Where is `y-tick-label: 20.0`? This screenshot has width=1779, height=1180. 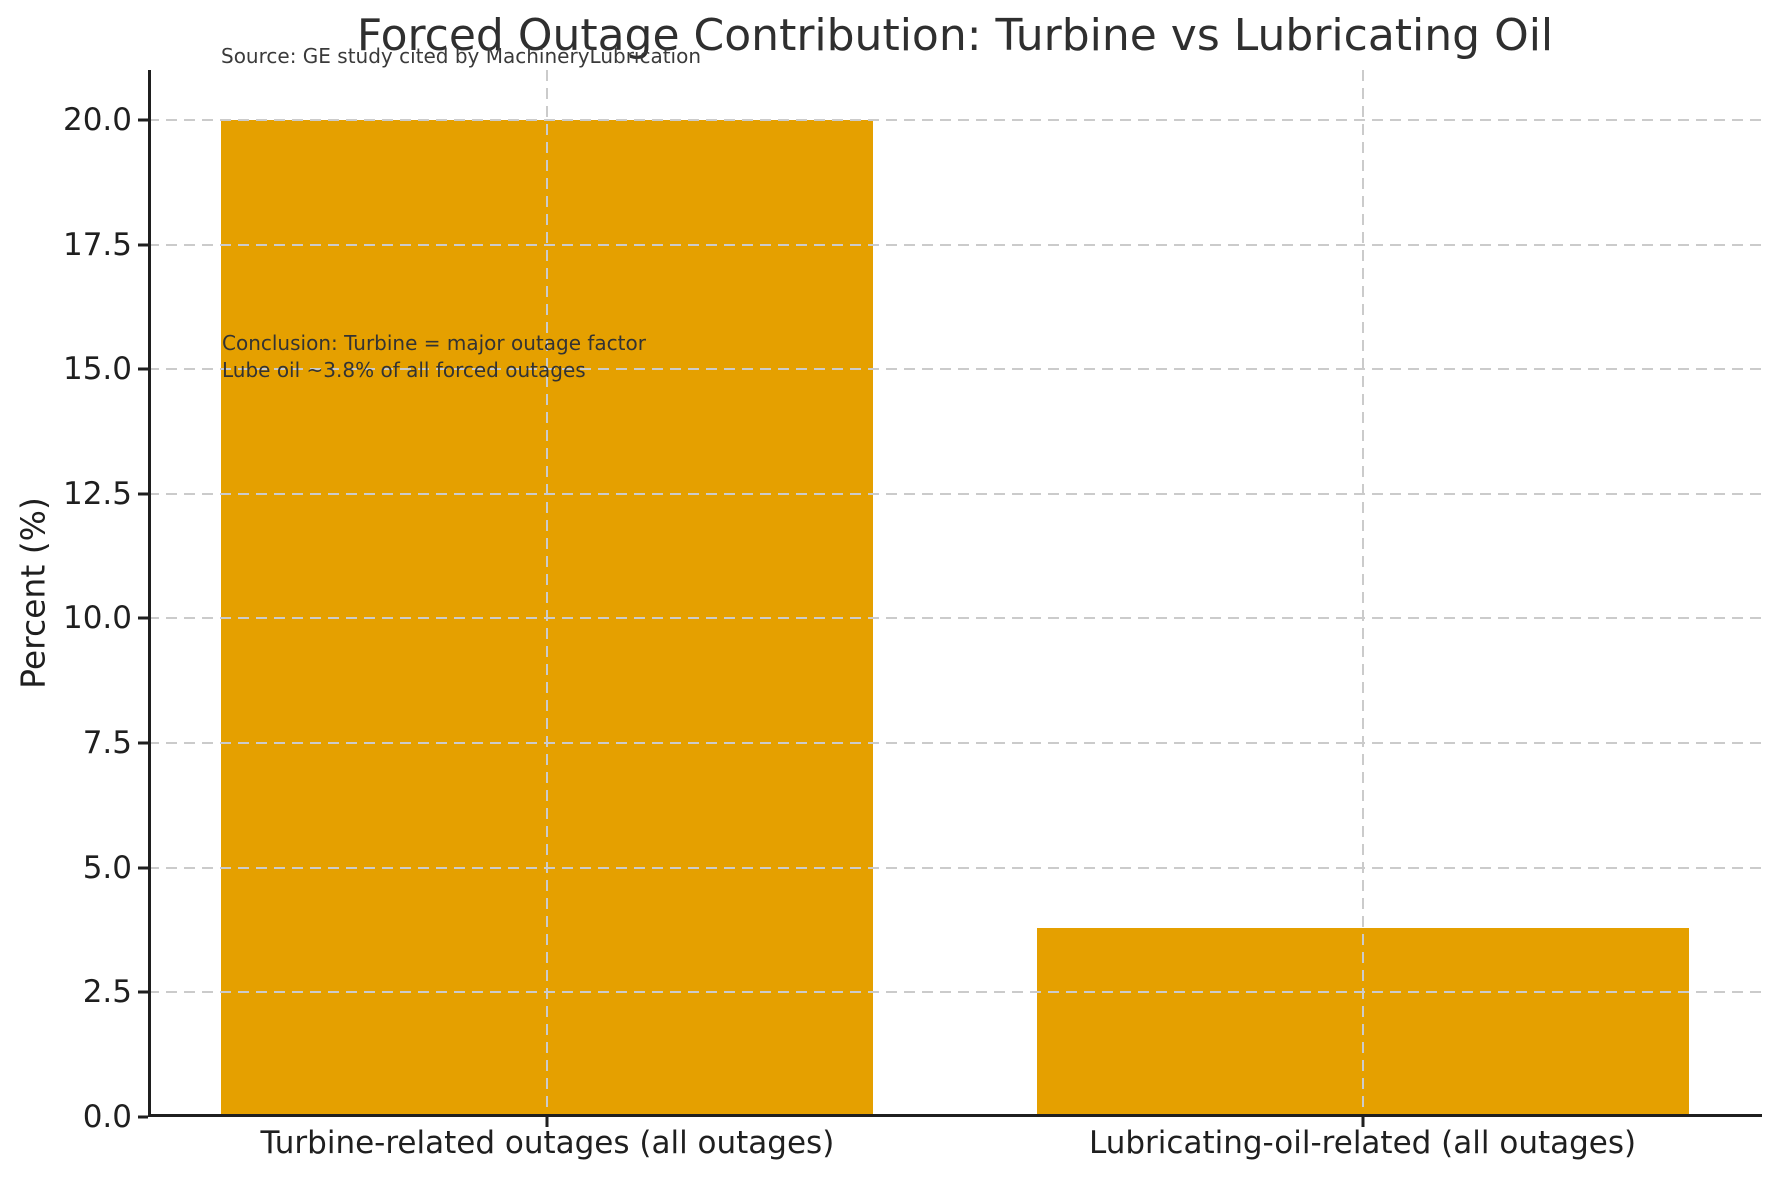 y-tick-label: 20.0 is located at coordinates (97, 119).